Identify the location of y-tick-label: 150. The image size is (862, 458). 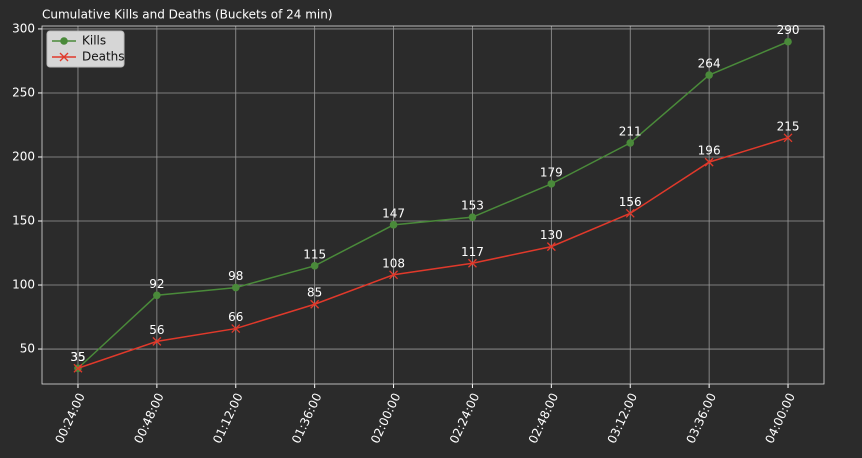
(23, 221).